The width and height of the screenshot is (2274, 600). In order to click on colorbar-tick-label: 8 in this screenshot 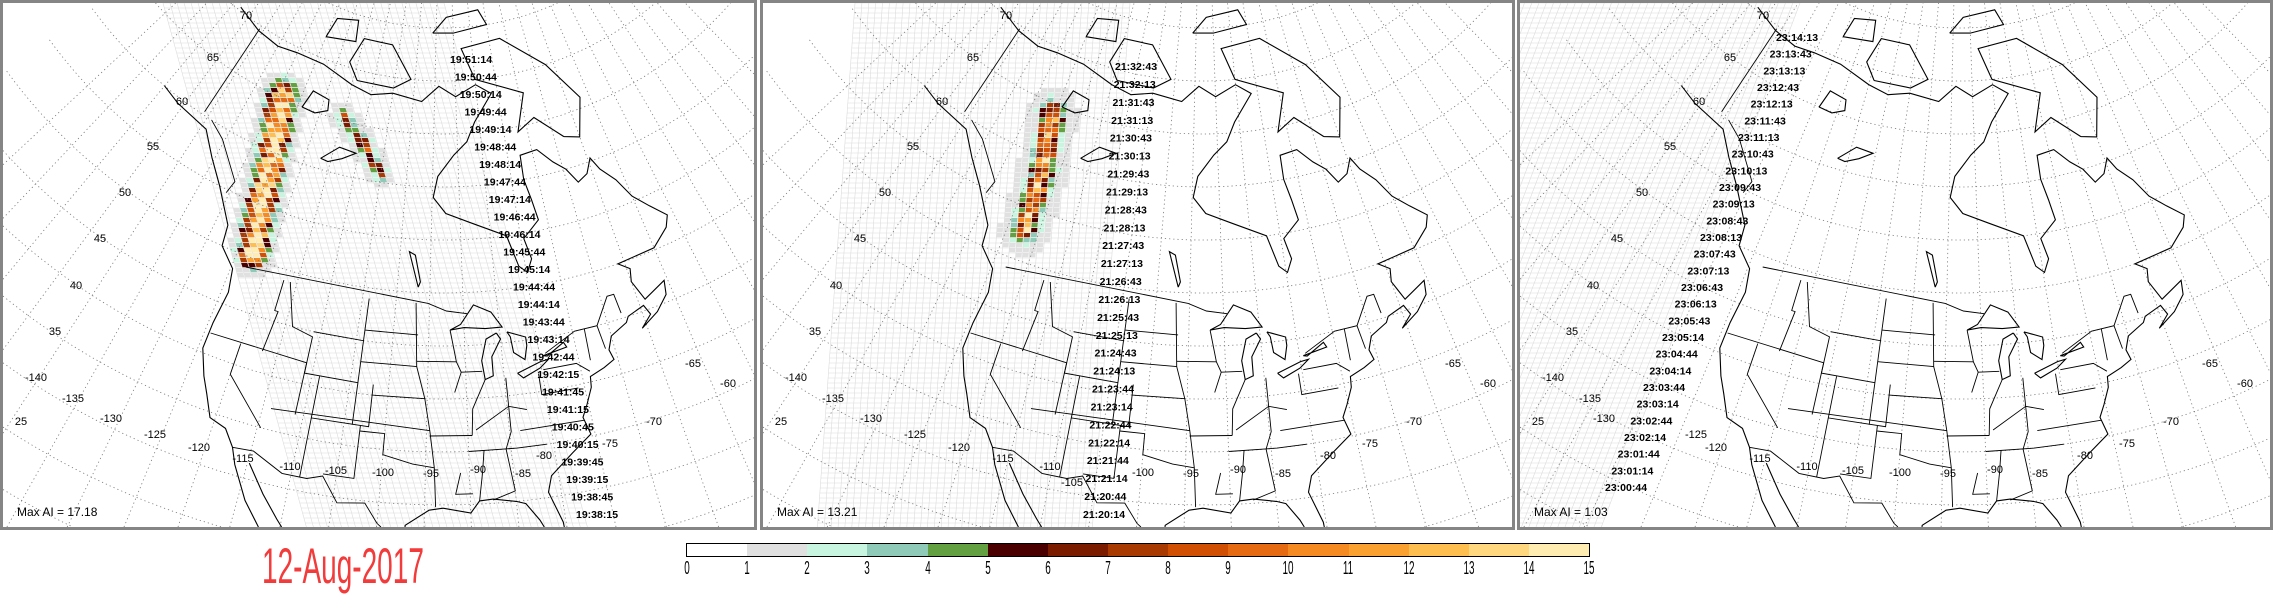, I will do `click(1168, 568)`.